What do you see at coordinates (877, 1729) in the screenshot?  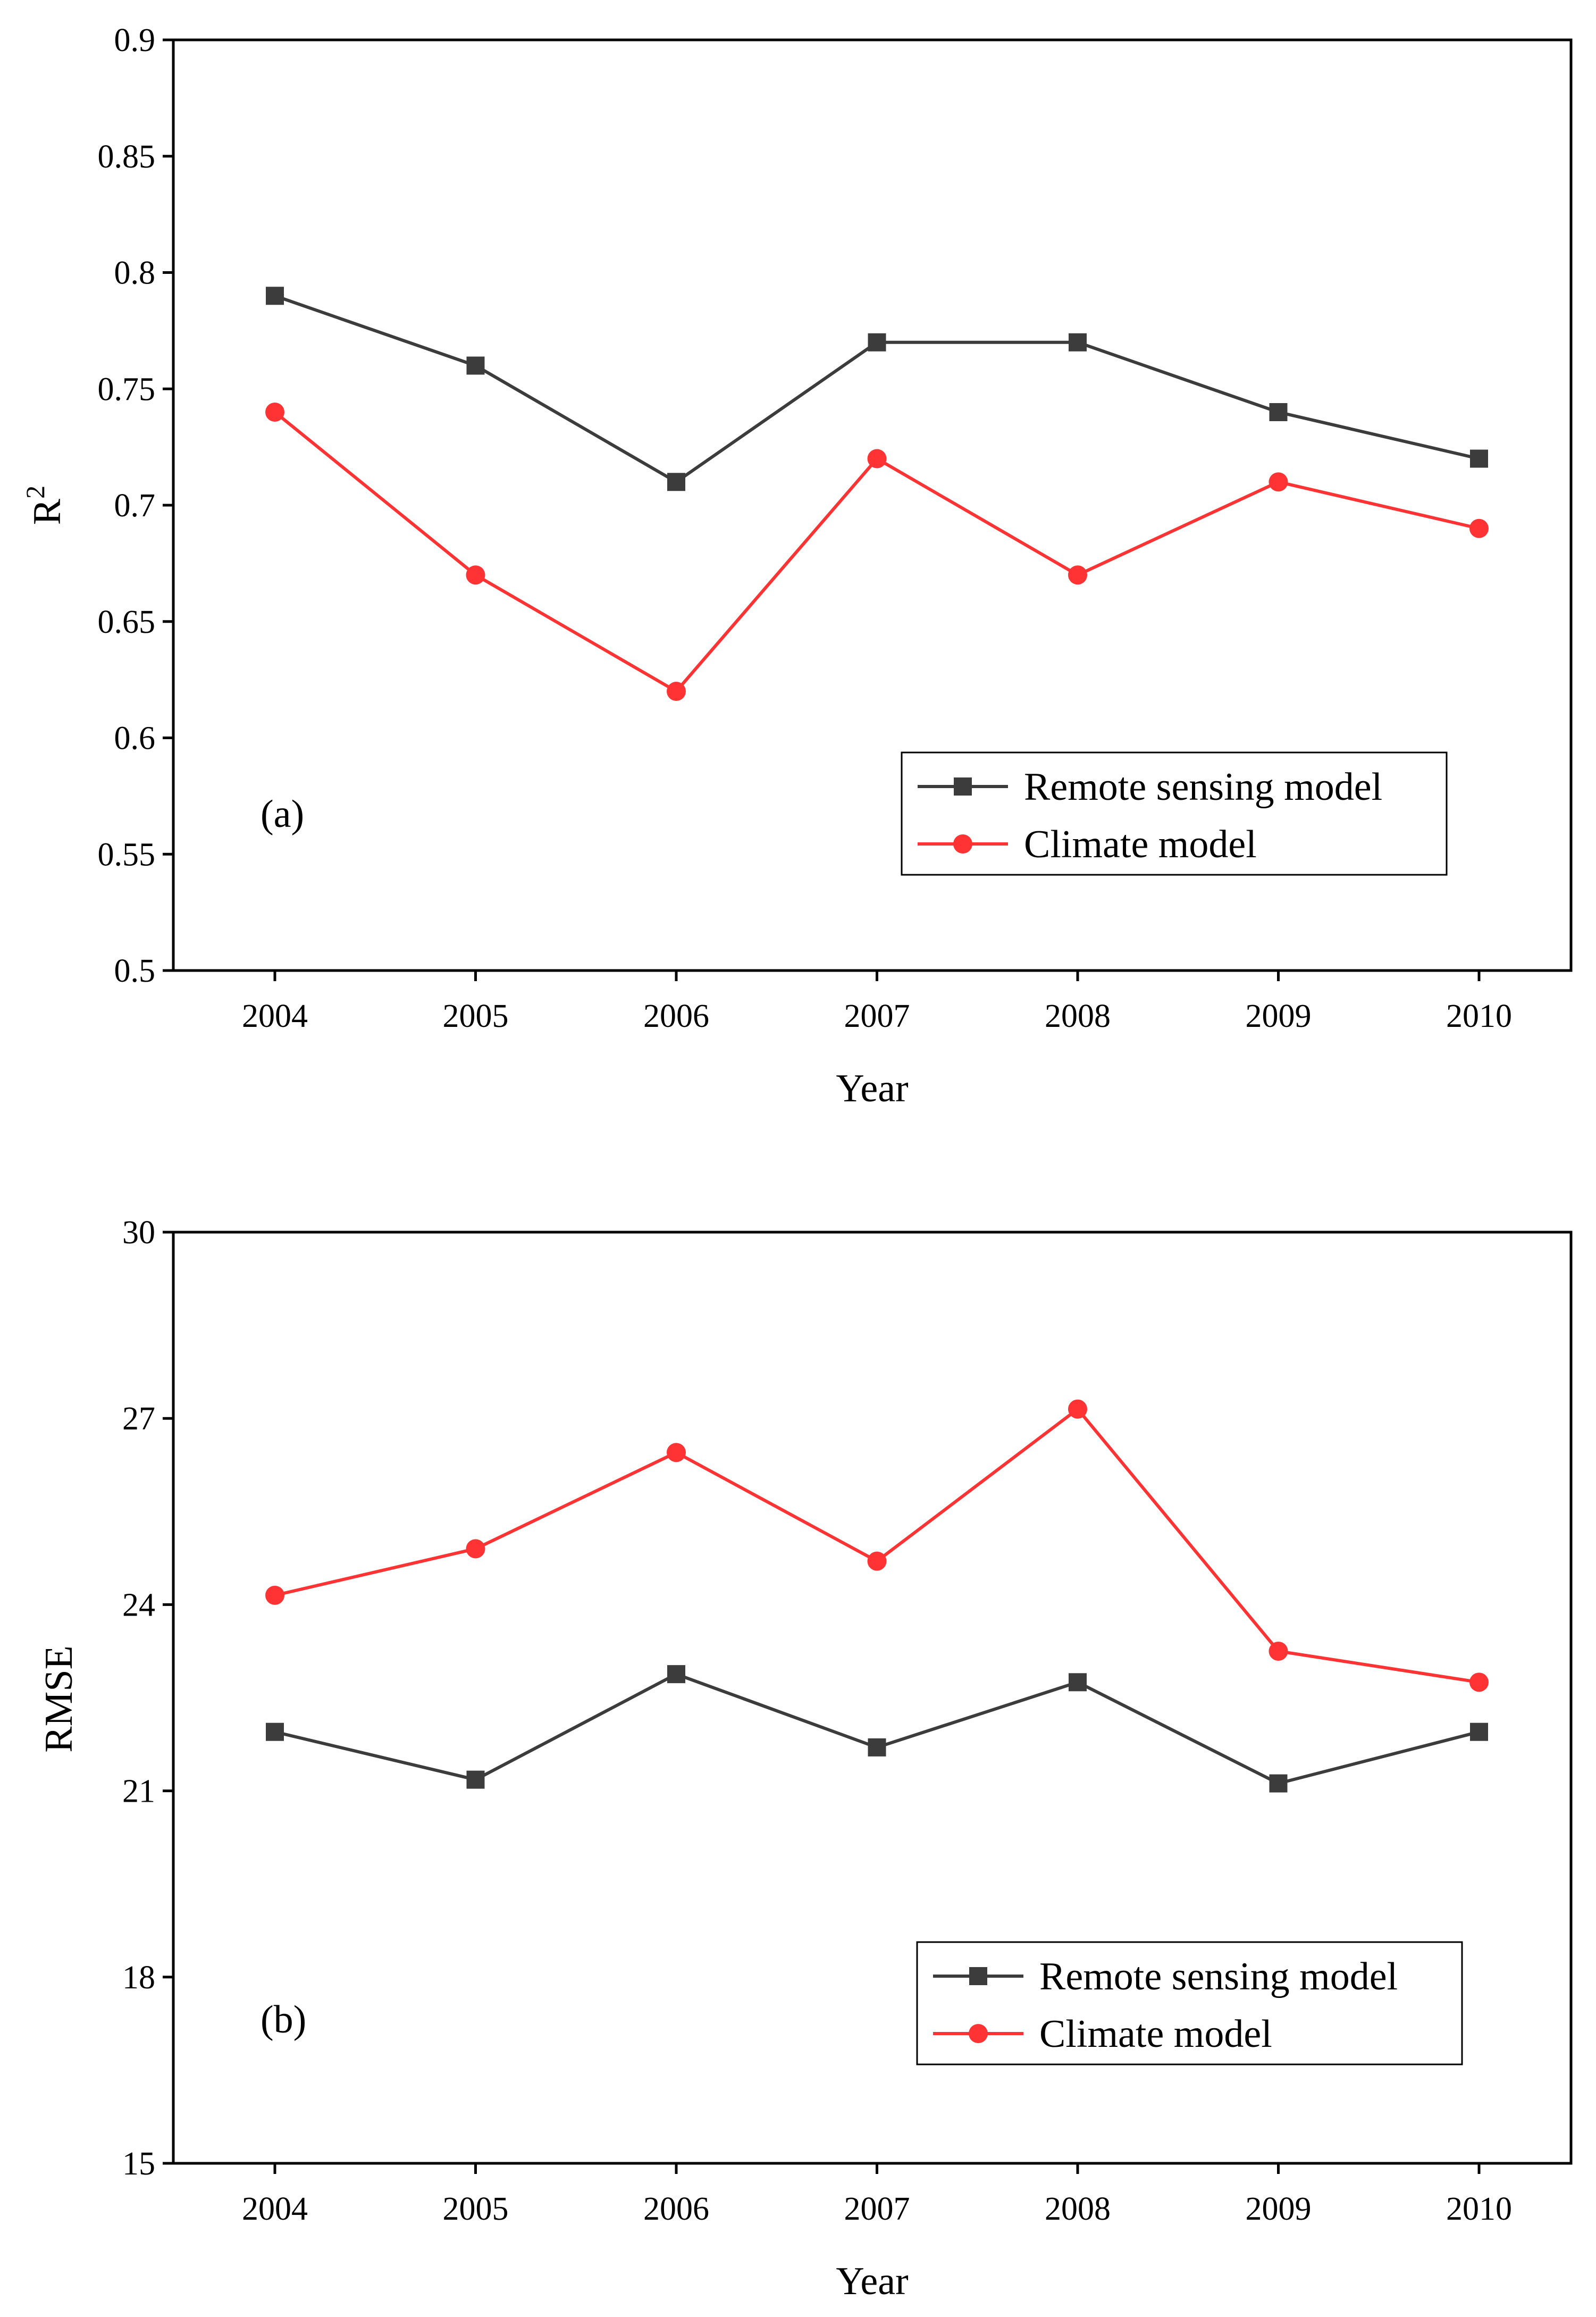 I see `remote-sensing-series-line` at bounding box center [877, 1729].